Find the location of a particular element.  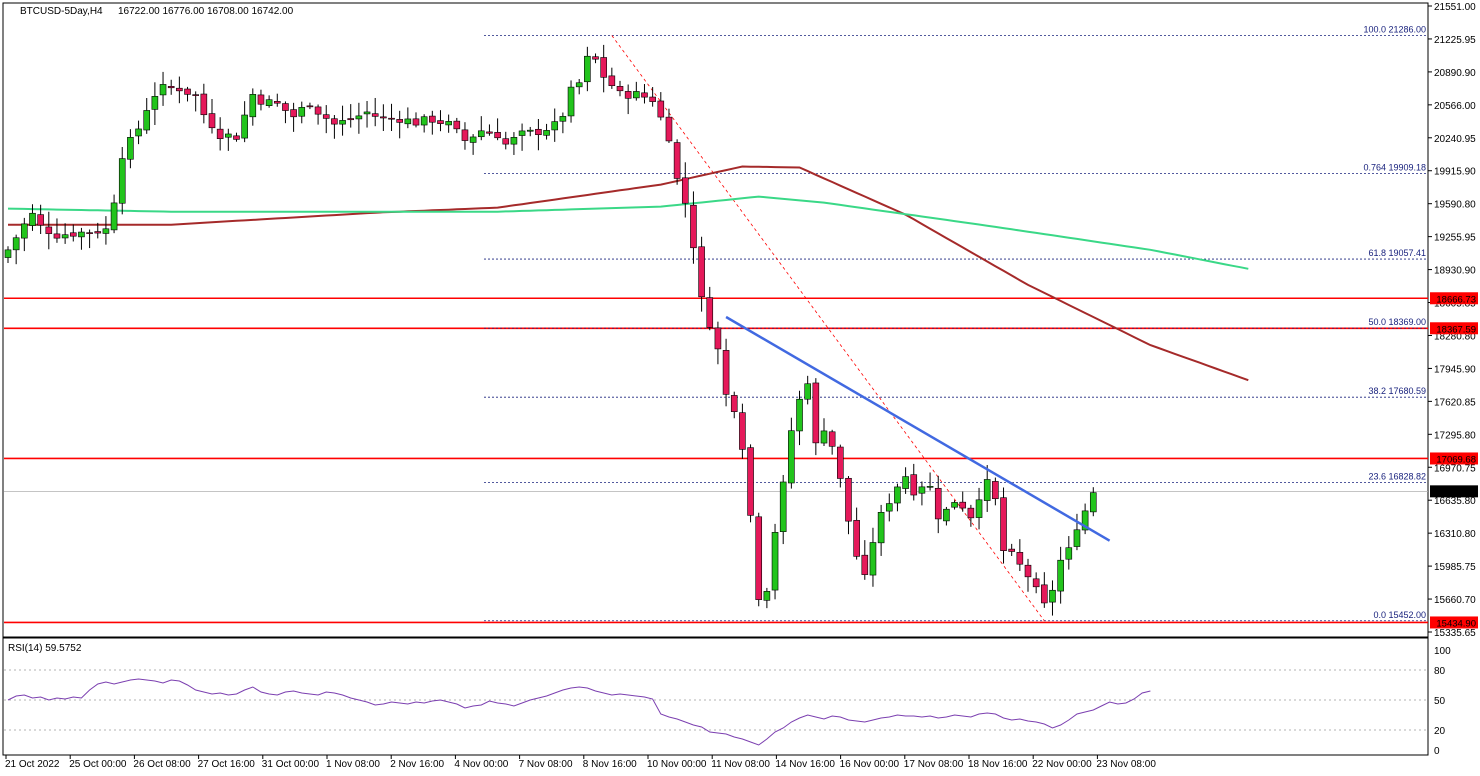

price-tick-label: 15985.75 is located at coordinates (1455, 567).